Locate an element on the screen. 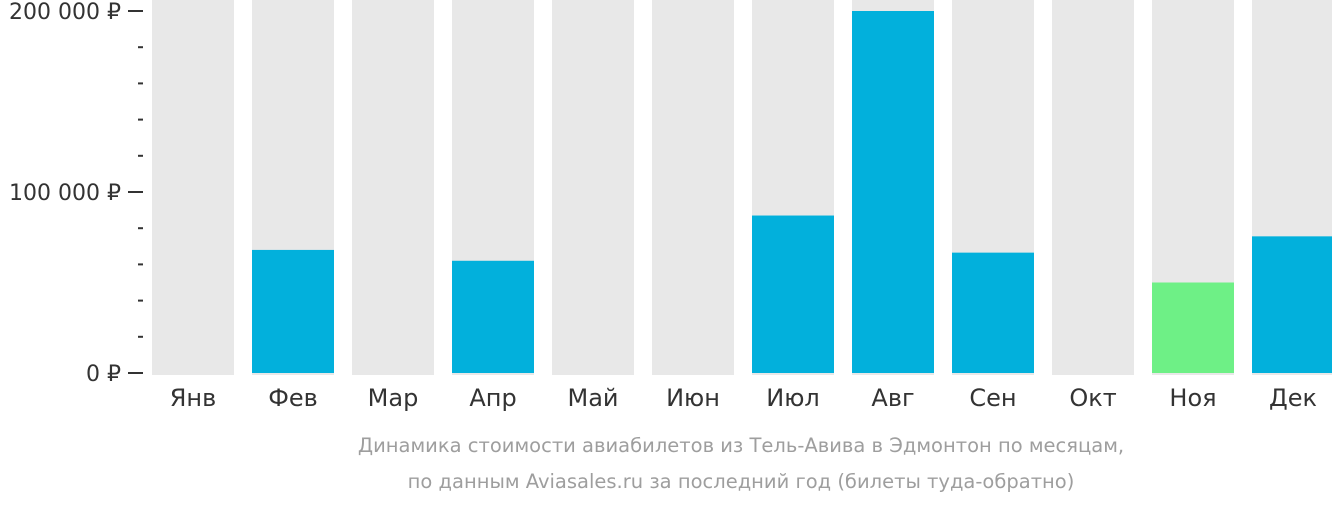 This screenshot has width=1332, height=506. y-axis: 0 ₽ 100 000 ₽ 200 000 ₽ is located at coordinates (76, 193).